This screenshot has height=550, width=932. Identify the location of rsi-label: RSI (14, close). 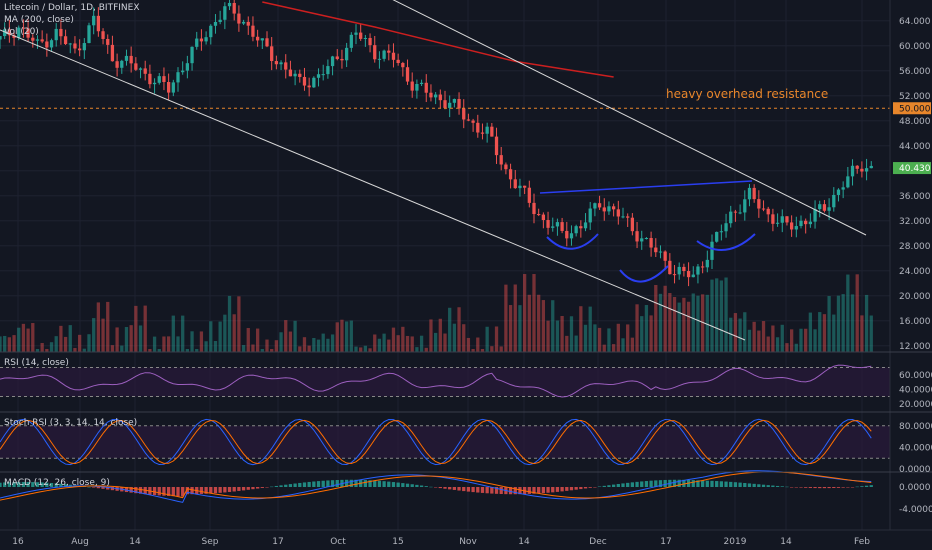
(36, 363).